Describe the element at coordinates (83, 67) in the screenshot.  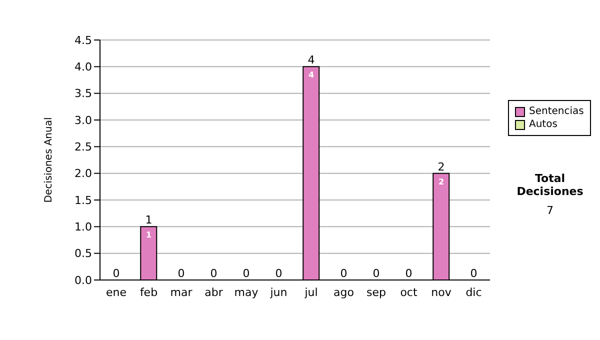
I see `y-tick-label: 4.0` at that location.